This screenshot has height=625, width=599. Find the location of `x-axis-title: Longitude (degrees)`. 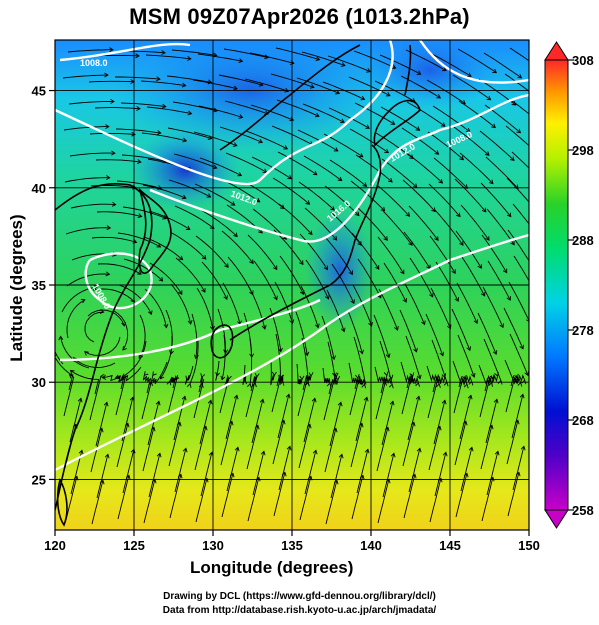

x-axis-title: Longitude (degrees) is located at coordinates (272, 567).